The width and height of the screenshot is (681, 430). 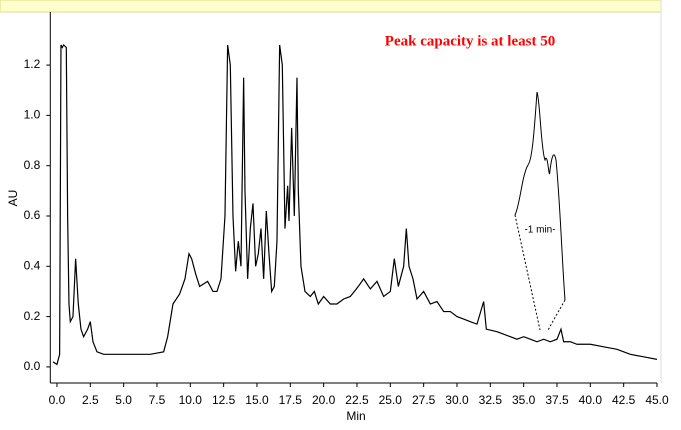 I want to click on y-tick-label: 0.4, so click(x=32, y=265).